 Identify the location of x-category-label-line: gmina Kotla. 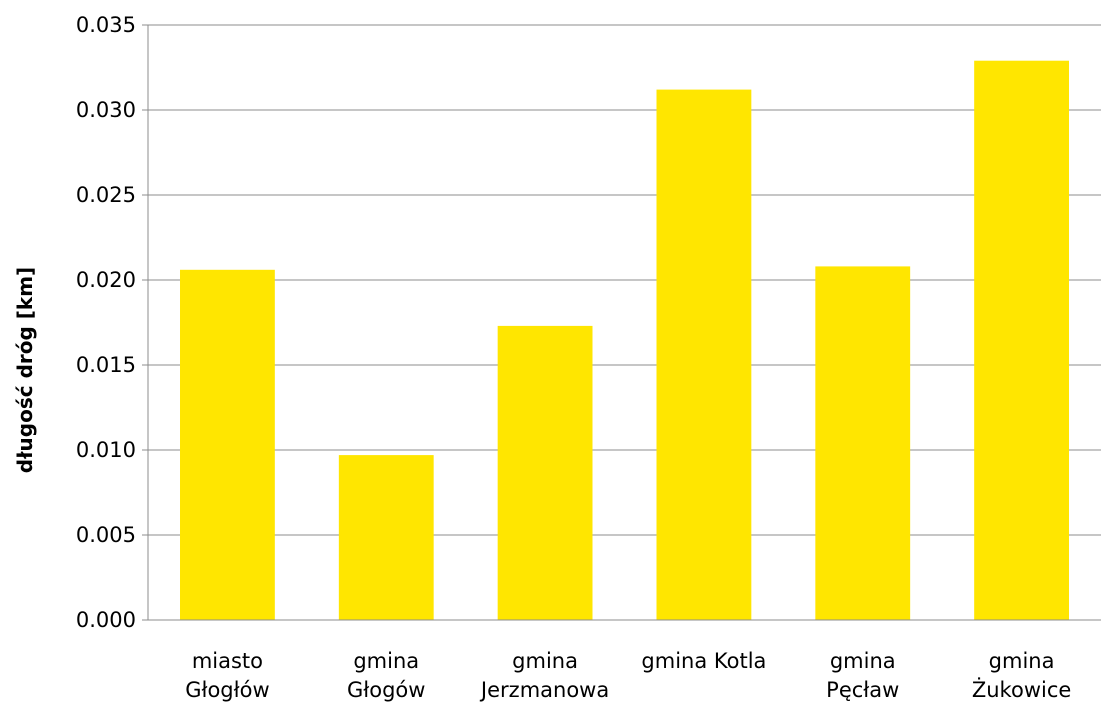
(703, 661).